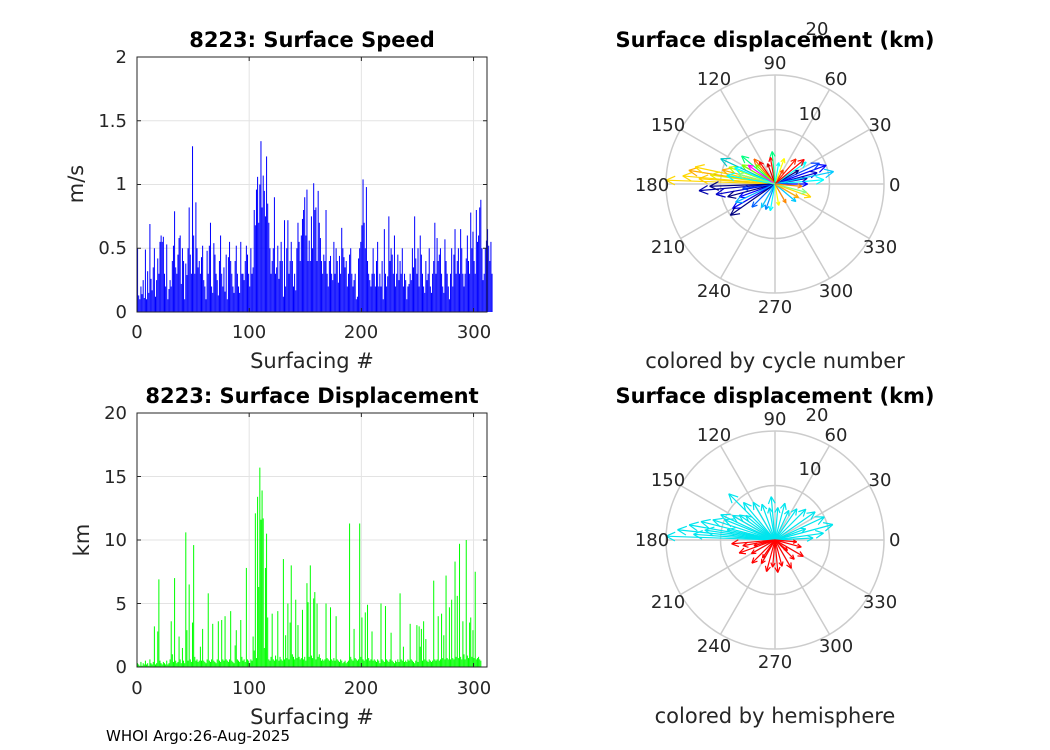 This screenshot has width=1050, height=750. I want to click on polar-cycle-angle-label: 30, so click(880, 125).